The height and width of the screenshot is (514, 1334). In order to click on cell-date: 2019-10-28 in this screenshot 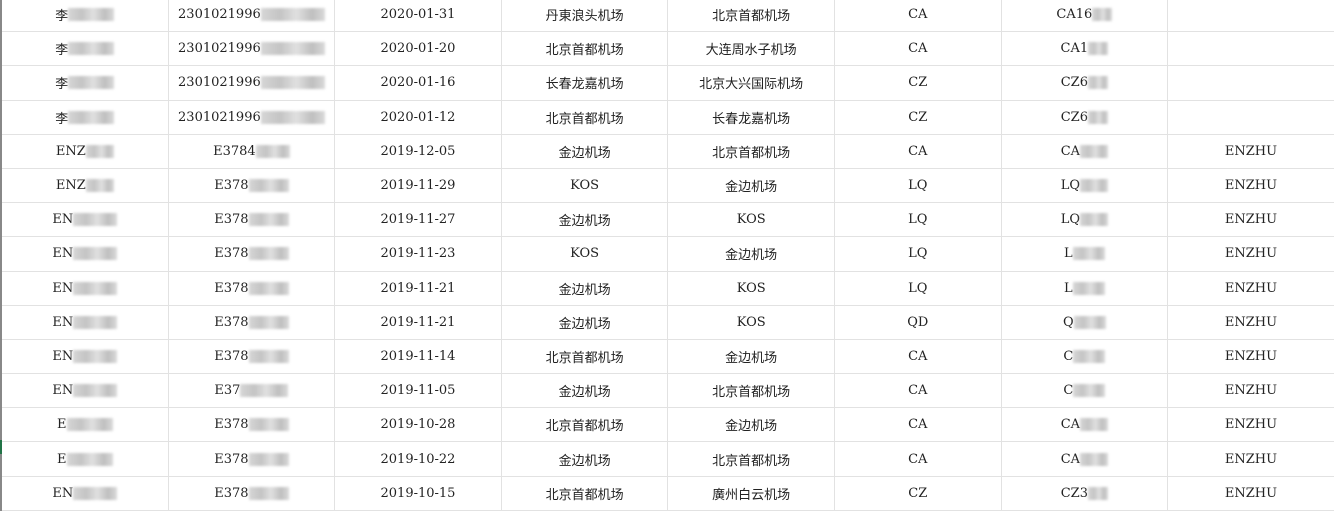, I will do `click(418, 425)`.